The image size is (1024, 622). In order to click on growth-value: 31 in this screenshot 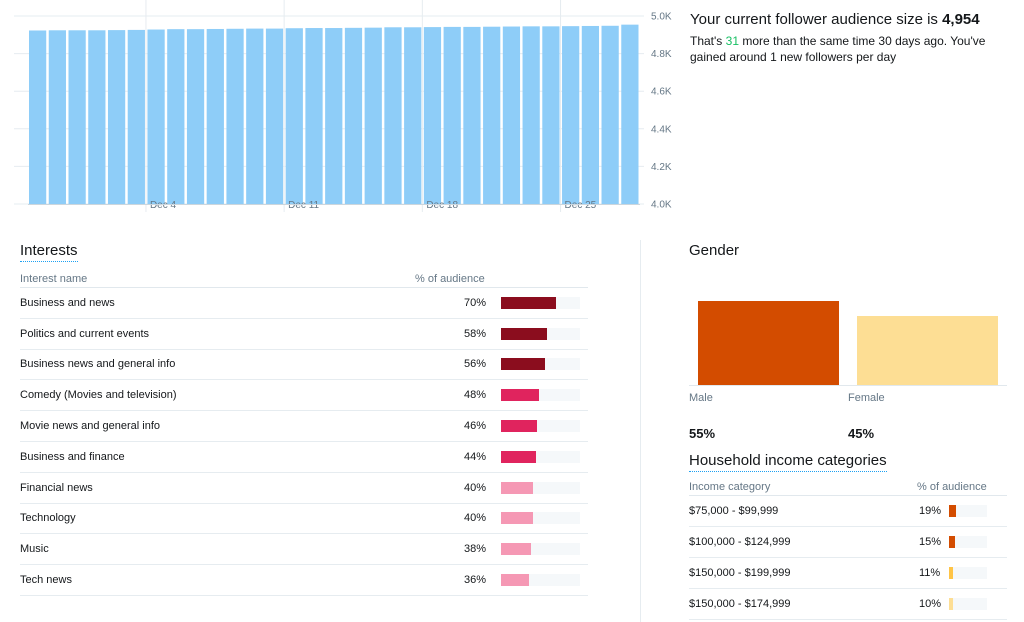, I will do `click(732, 41)`.